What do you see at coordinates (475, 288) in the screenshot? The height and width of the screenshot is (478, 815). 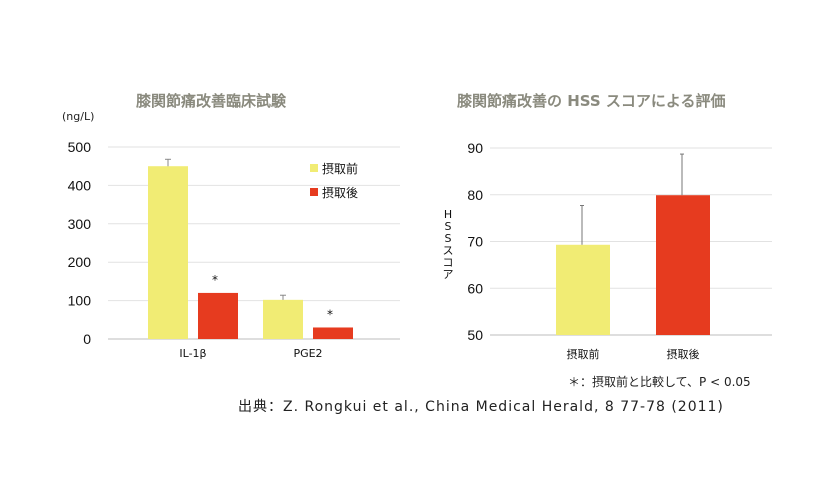 I see `right-y-tick-label: 60` at bounding box center [475, 288].